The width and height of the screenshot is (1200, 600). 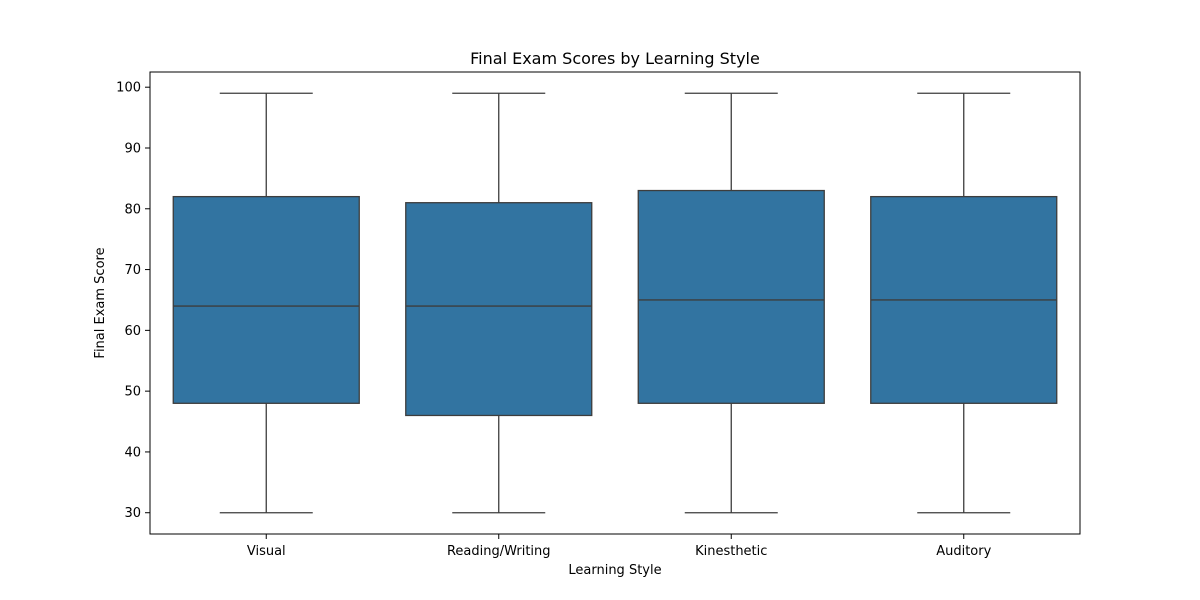 What do you see at coordinates (132, 513) in the screenshot?
I see `y-tick-label: 30` at bounding box center [132, 513].